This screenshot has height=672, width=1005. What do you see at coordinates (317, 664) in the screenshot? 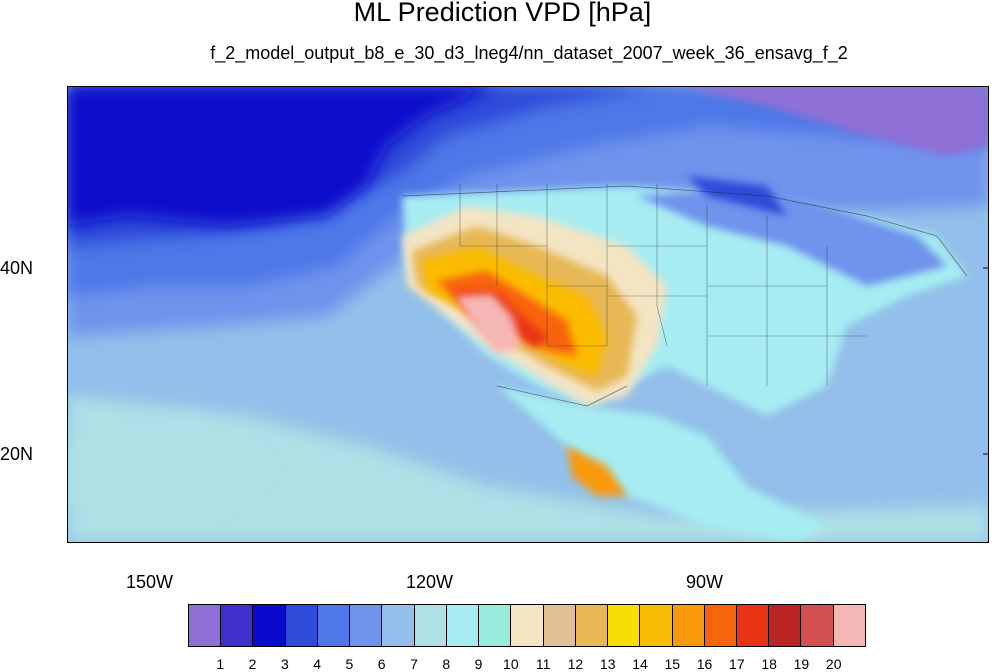
I see `colorbar-label: 4` at bounding box center [317, 664].